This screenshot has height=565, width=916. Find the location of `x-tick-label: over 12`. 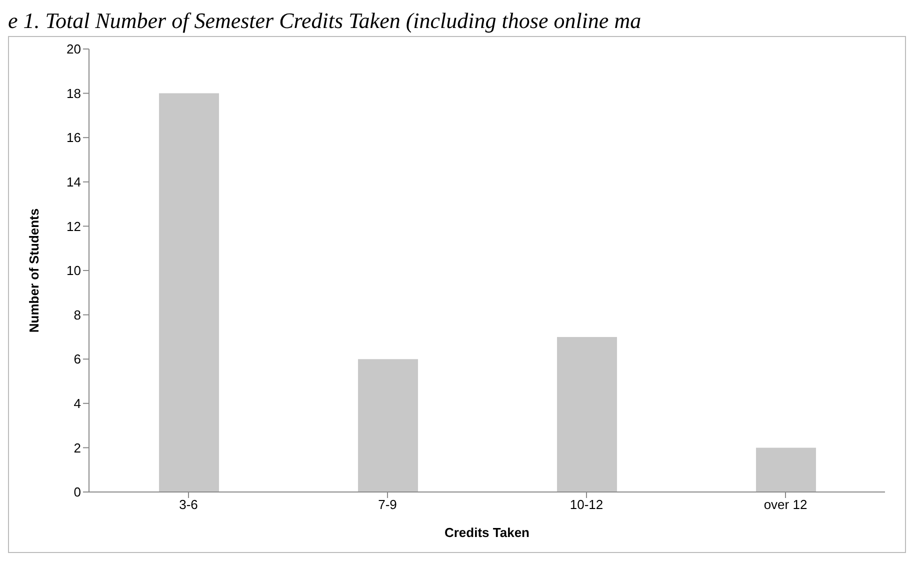

x-tick-label: over 12 is located at coordinates (786, 504).